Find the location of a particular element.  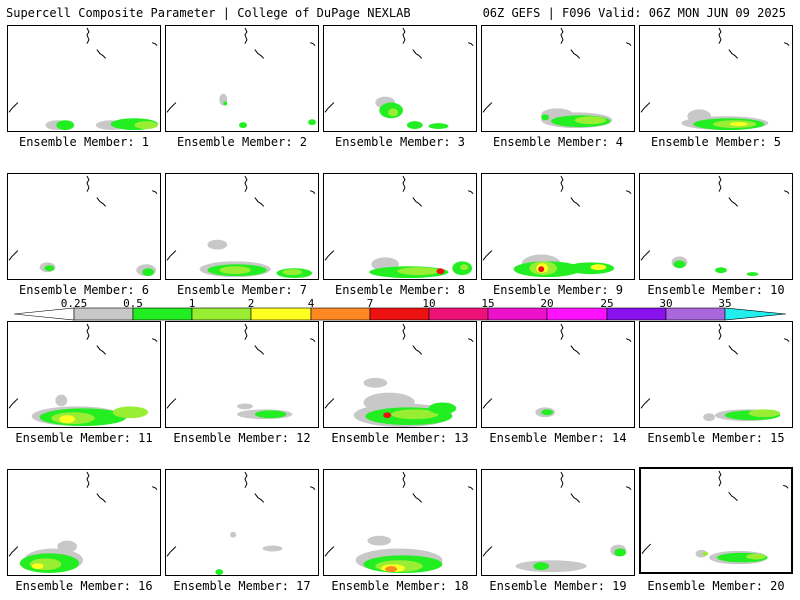

colorbar-tick-label: 0.25 is located at coordinates (74, 303).